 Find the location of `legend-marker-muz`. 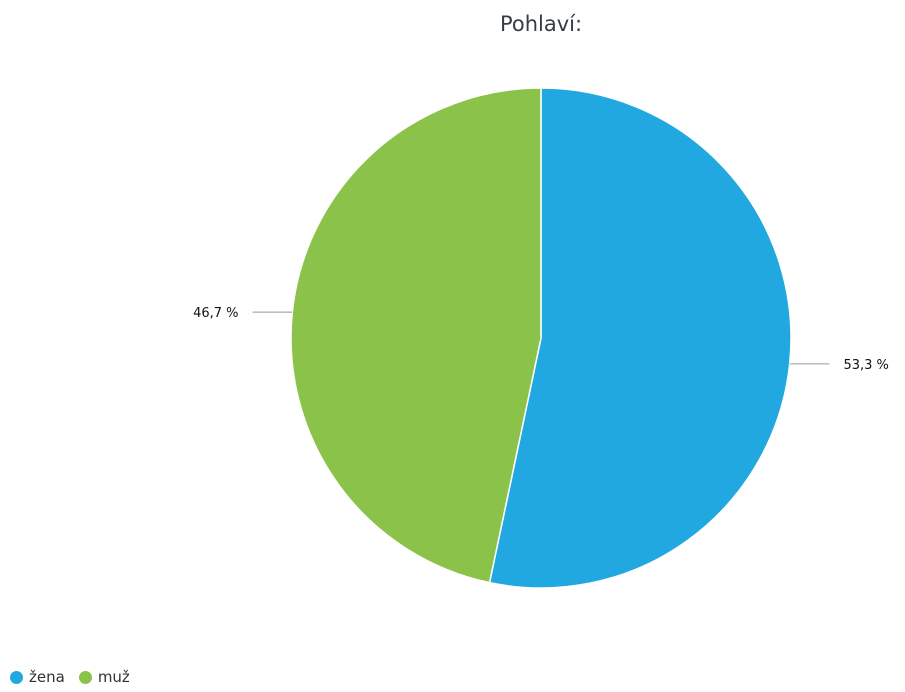

legend-marker-muz is located at coordinates (85, 677).